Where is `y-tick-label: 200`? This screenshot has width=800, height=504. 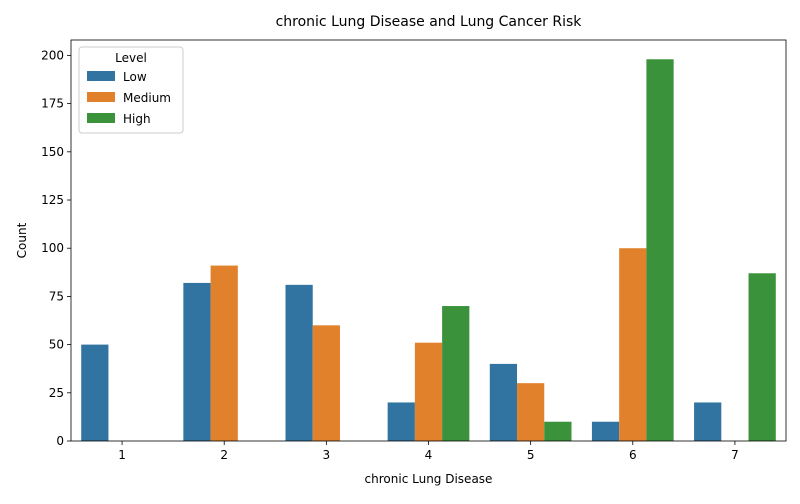 y-tick-label: 200 is located at coordinates (52, 55).